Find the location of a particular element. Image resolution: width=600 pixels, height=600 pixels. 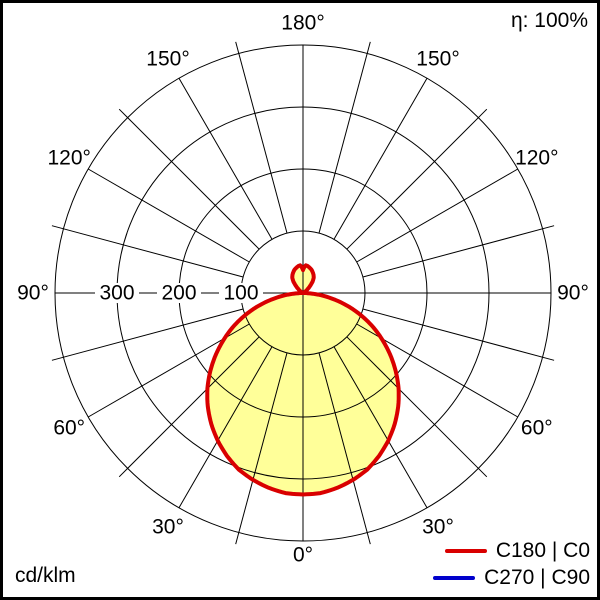

radial-tick-label: 300 is located at coordinates (116, 293).